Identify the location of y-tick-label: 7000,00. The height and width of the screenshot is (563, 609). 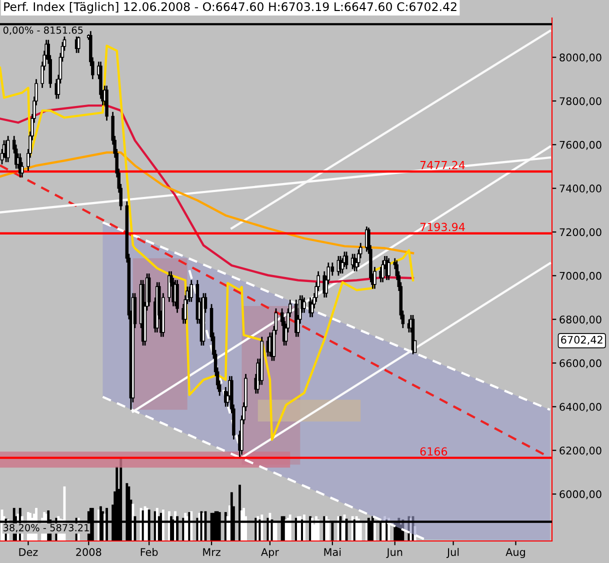
(581, 276).